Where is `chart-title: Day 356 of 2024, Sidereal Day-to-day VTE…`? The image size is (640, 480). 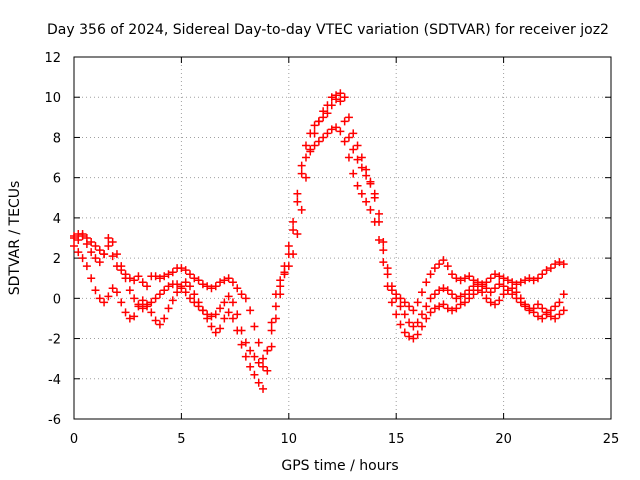
chart-title: Day 356 of 2024, Sidereal Day-to-day VTE… is located at coordinates (328, 30).